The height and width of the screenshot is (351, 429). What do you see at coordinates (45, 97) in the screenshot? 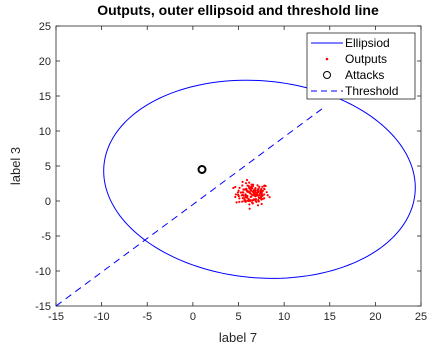
I see `y-tick-label: 15` at bounding box center [45, 97].